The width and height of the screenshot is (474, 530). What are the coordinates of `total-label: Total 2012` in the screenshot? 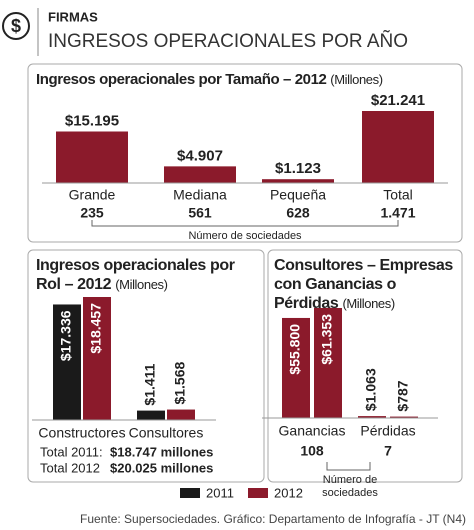 It's located at (70, 467).